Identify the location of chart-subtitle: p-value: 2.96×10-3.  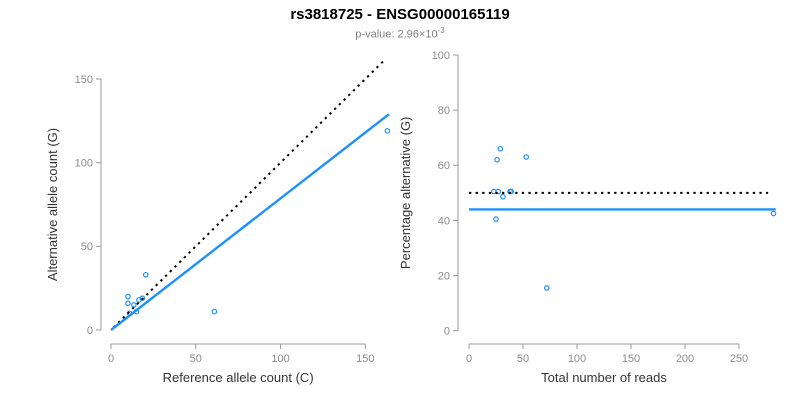
(400, 33).